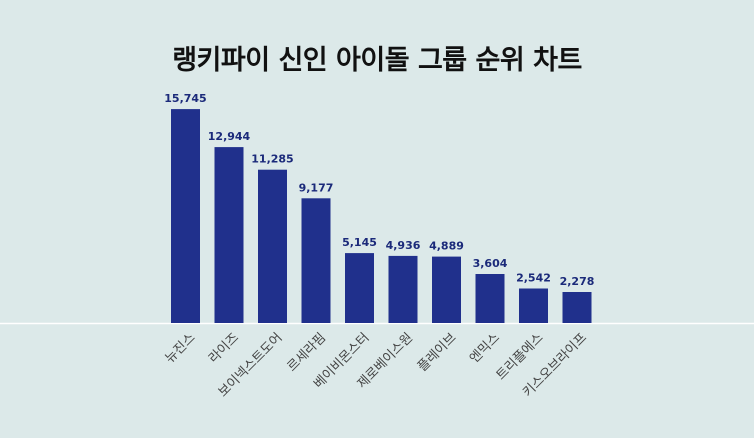 This screenshot has width=754, height=438. I want to click on value-label-0: 15,745, so click(185, 98).